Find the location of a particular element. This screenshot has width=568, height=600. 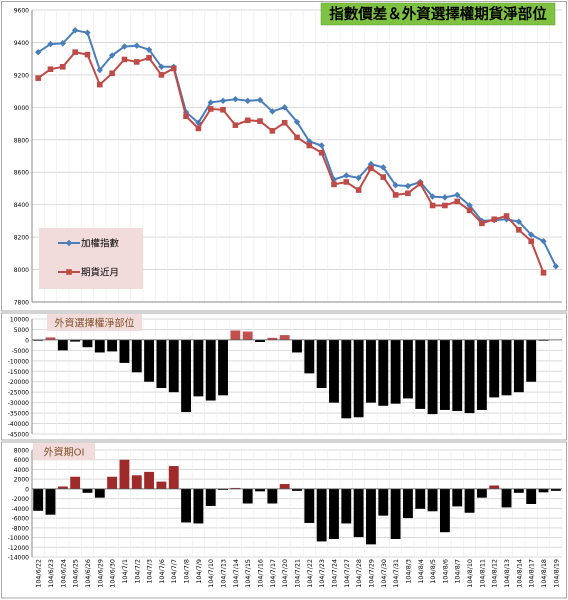

date-tick-label: 104/7/21 is located at coordinates (298, 573).